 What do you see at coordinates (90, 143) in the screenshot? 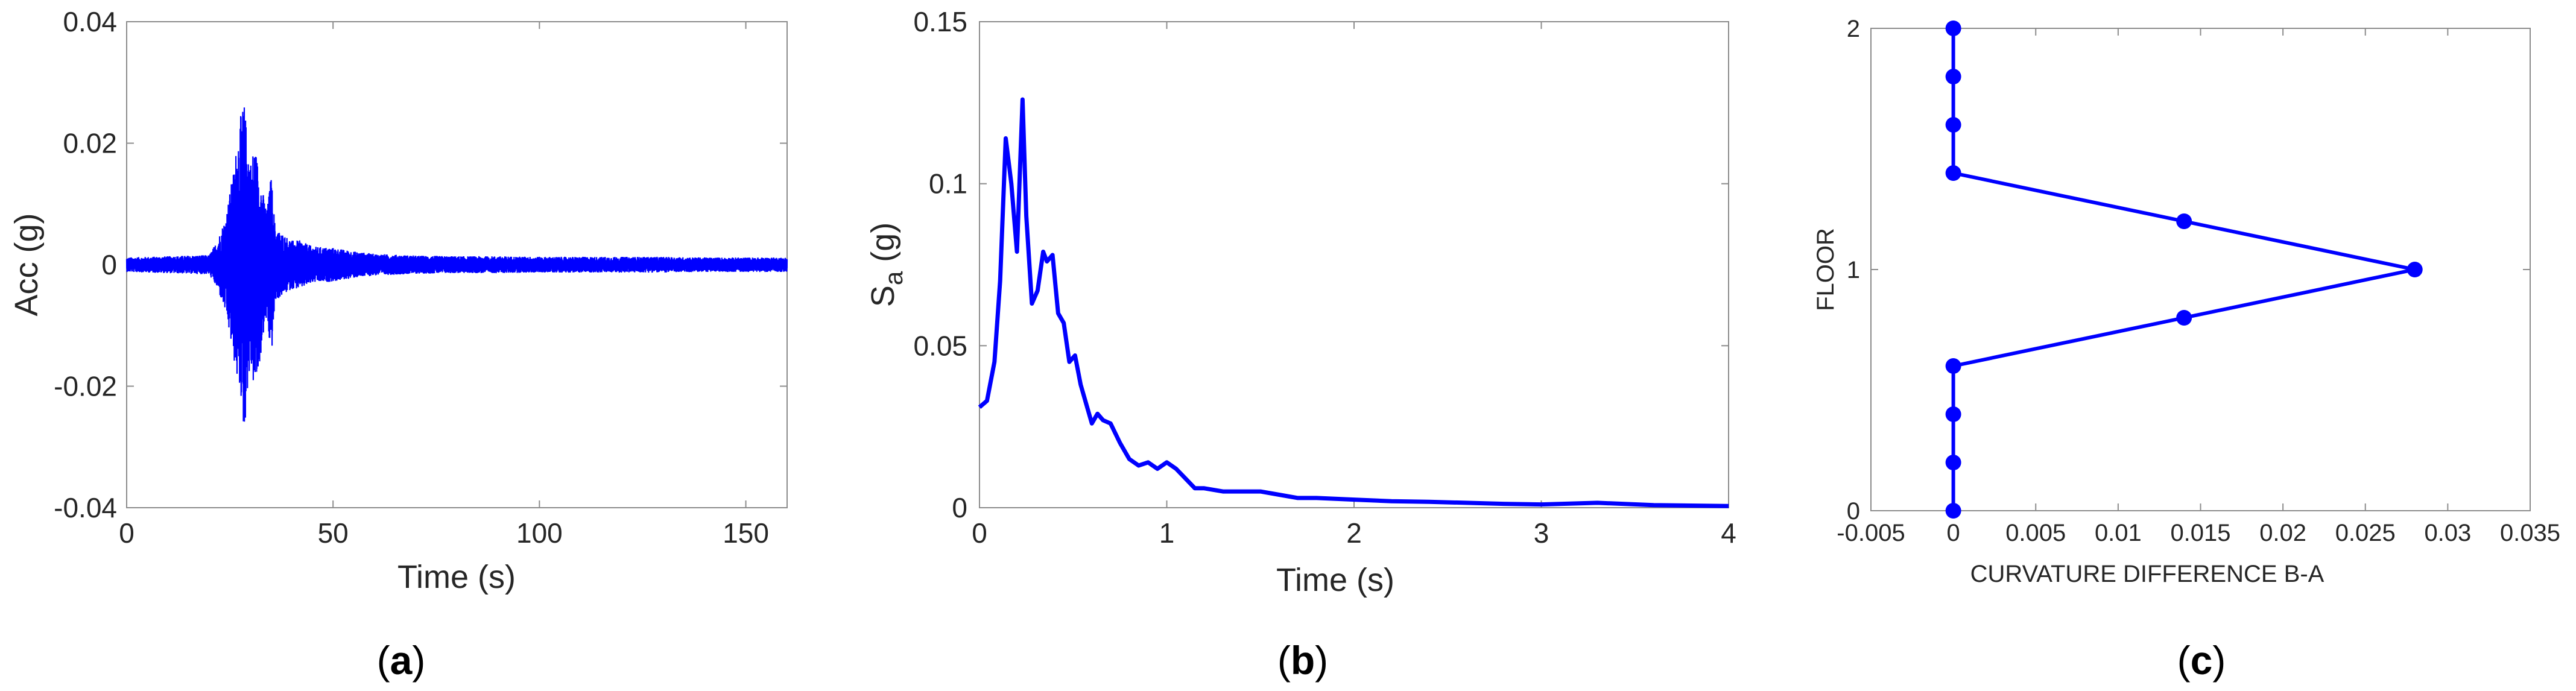
I see `y-tick-label: 0.02` at bounding box center [90, 143].